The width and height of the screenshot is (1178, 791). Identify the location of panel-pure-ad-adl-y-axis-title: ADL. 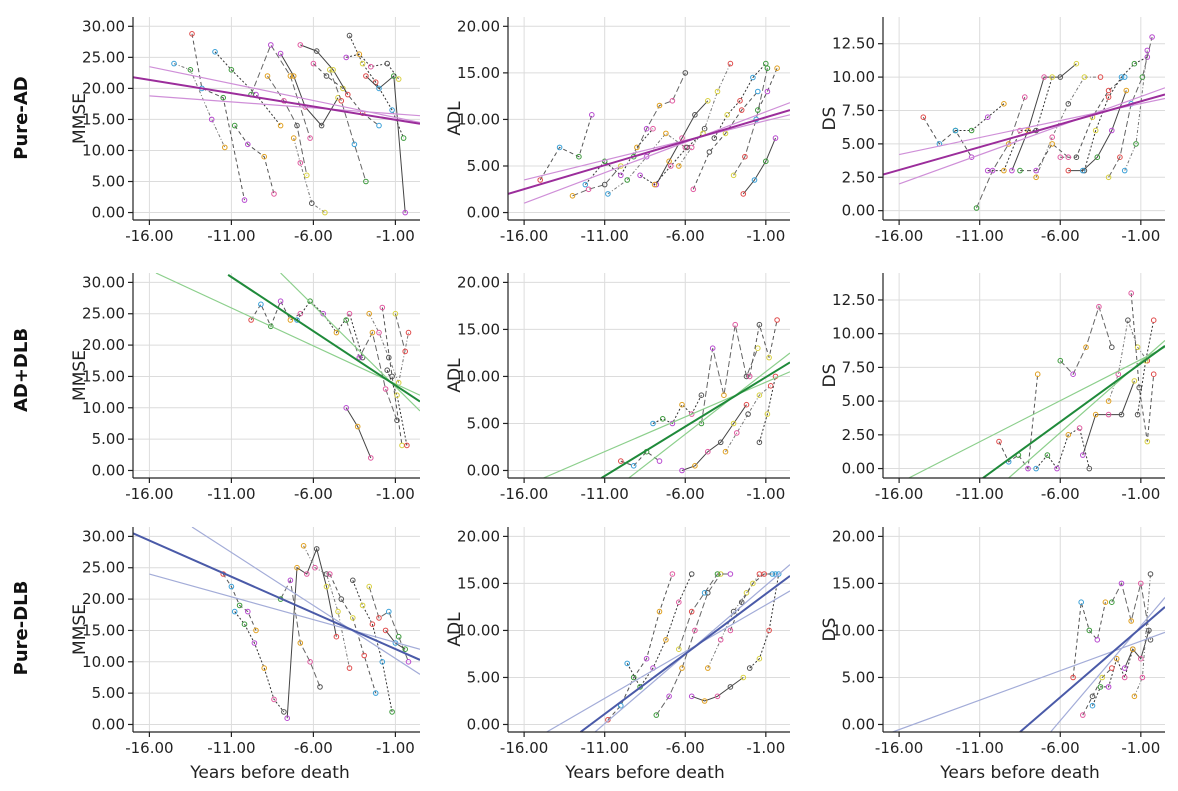
(455, 118).